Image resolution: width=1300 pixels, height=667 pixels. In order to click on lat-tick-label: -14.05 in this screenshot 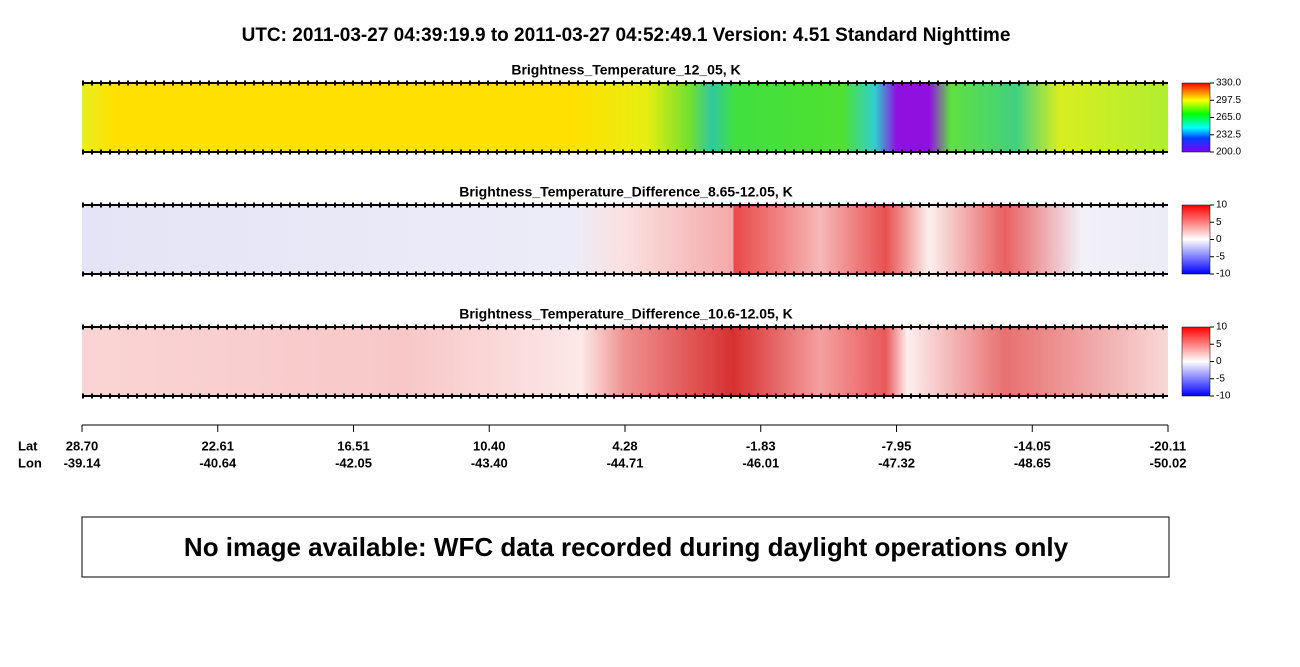, I will do `click(1032, 445)`.